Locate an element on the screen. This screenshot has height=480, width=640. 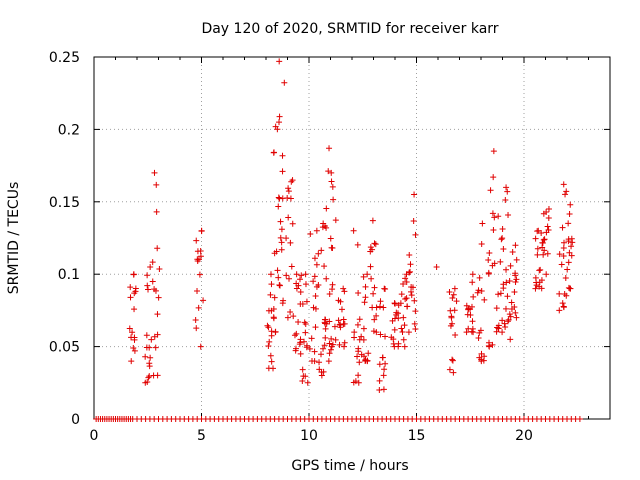
y-tick-label: 0 is located at coordinates (75, 420).